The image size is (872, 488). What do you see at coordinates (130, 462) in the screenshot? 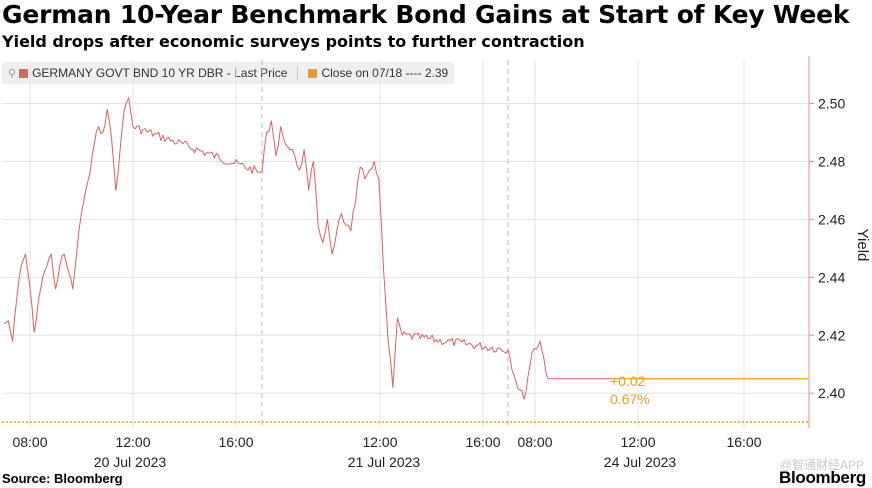
I see `day-label: 20 Jul 2023` at bounding box center [130, 462].